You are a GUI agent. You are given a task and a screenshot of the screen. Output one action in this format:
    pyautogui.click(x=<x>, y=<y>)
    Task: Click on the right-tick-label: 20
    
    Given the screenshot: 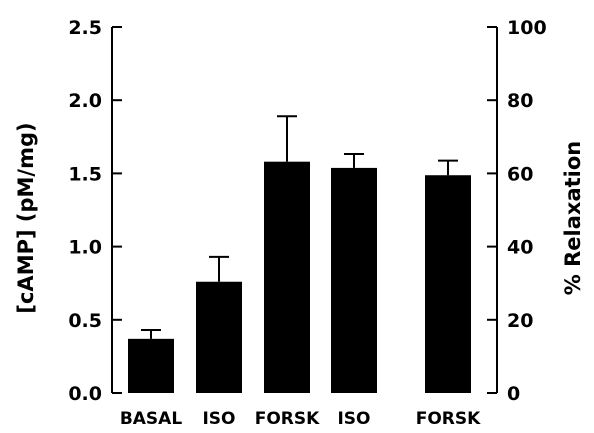 What is the action you would take?
    pyautogui.click(x=520, y=321)
    